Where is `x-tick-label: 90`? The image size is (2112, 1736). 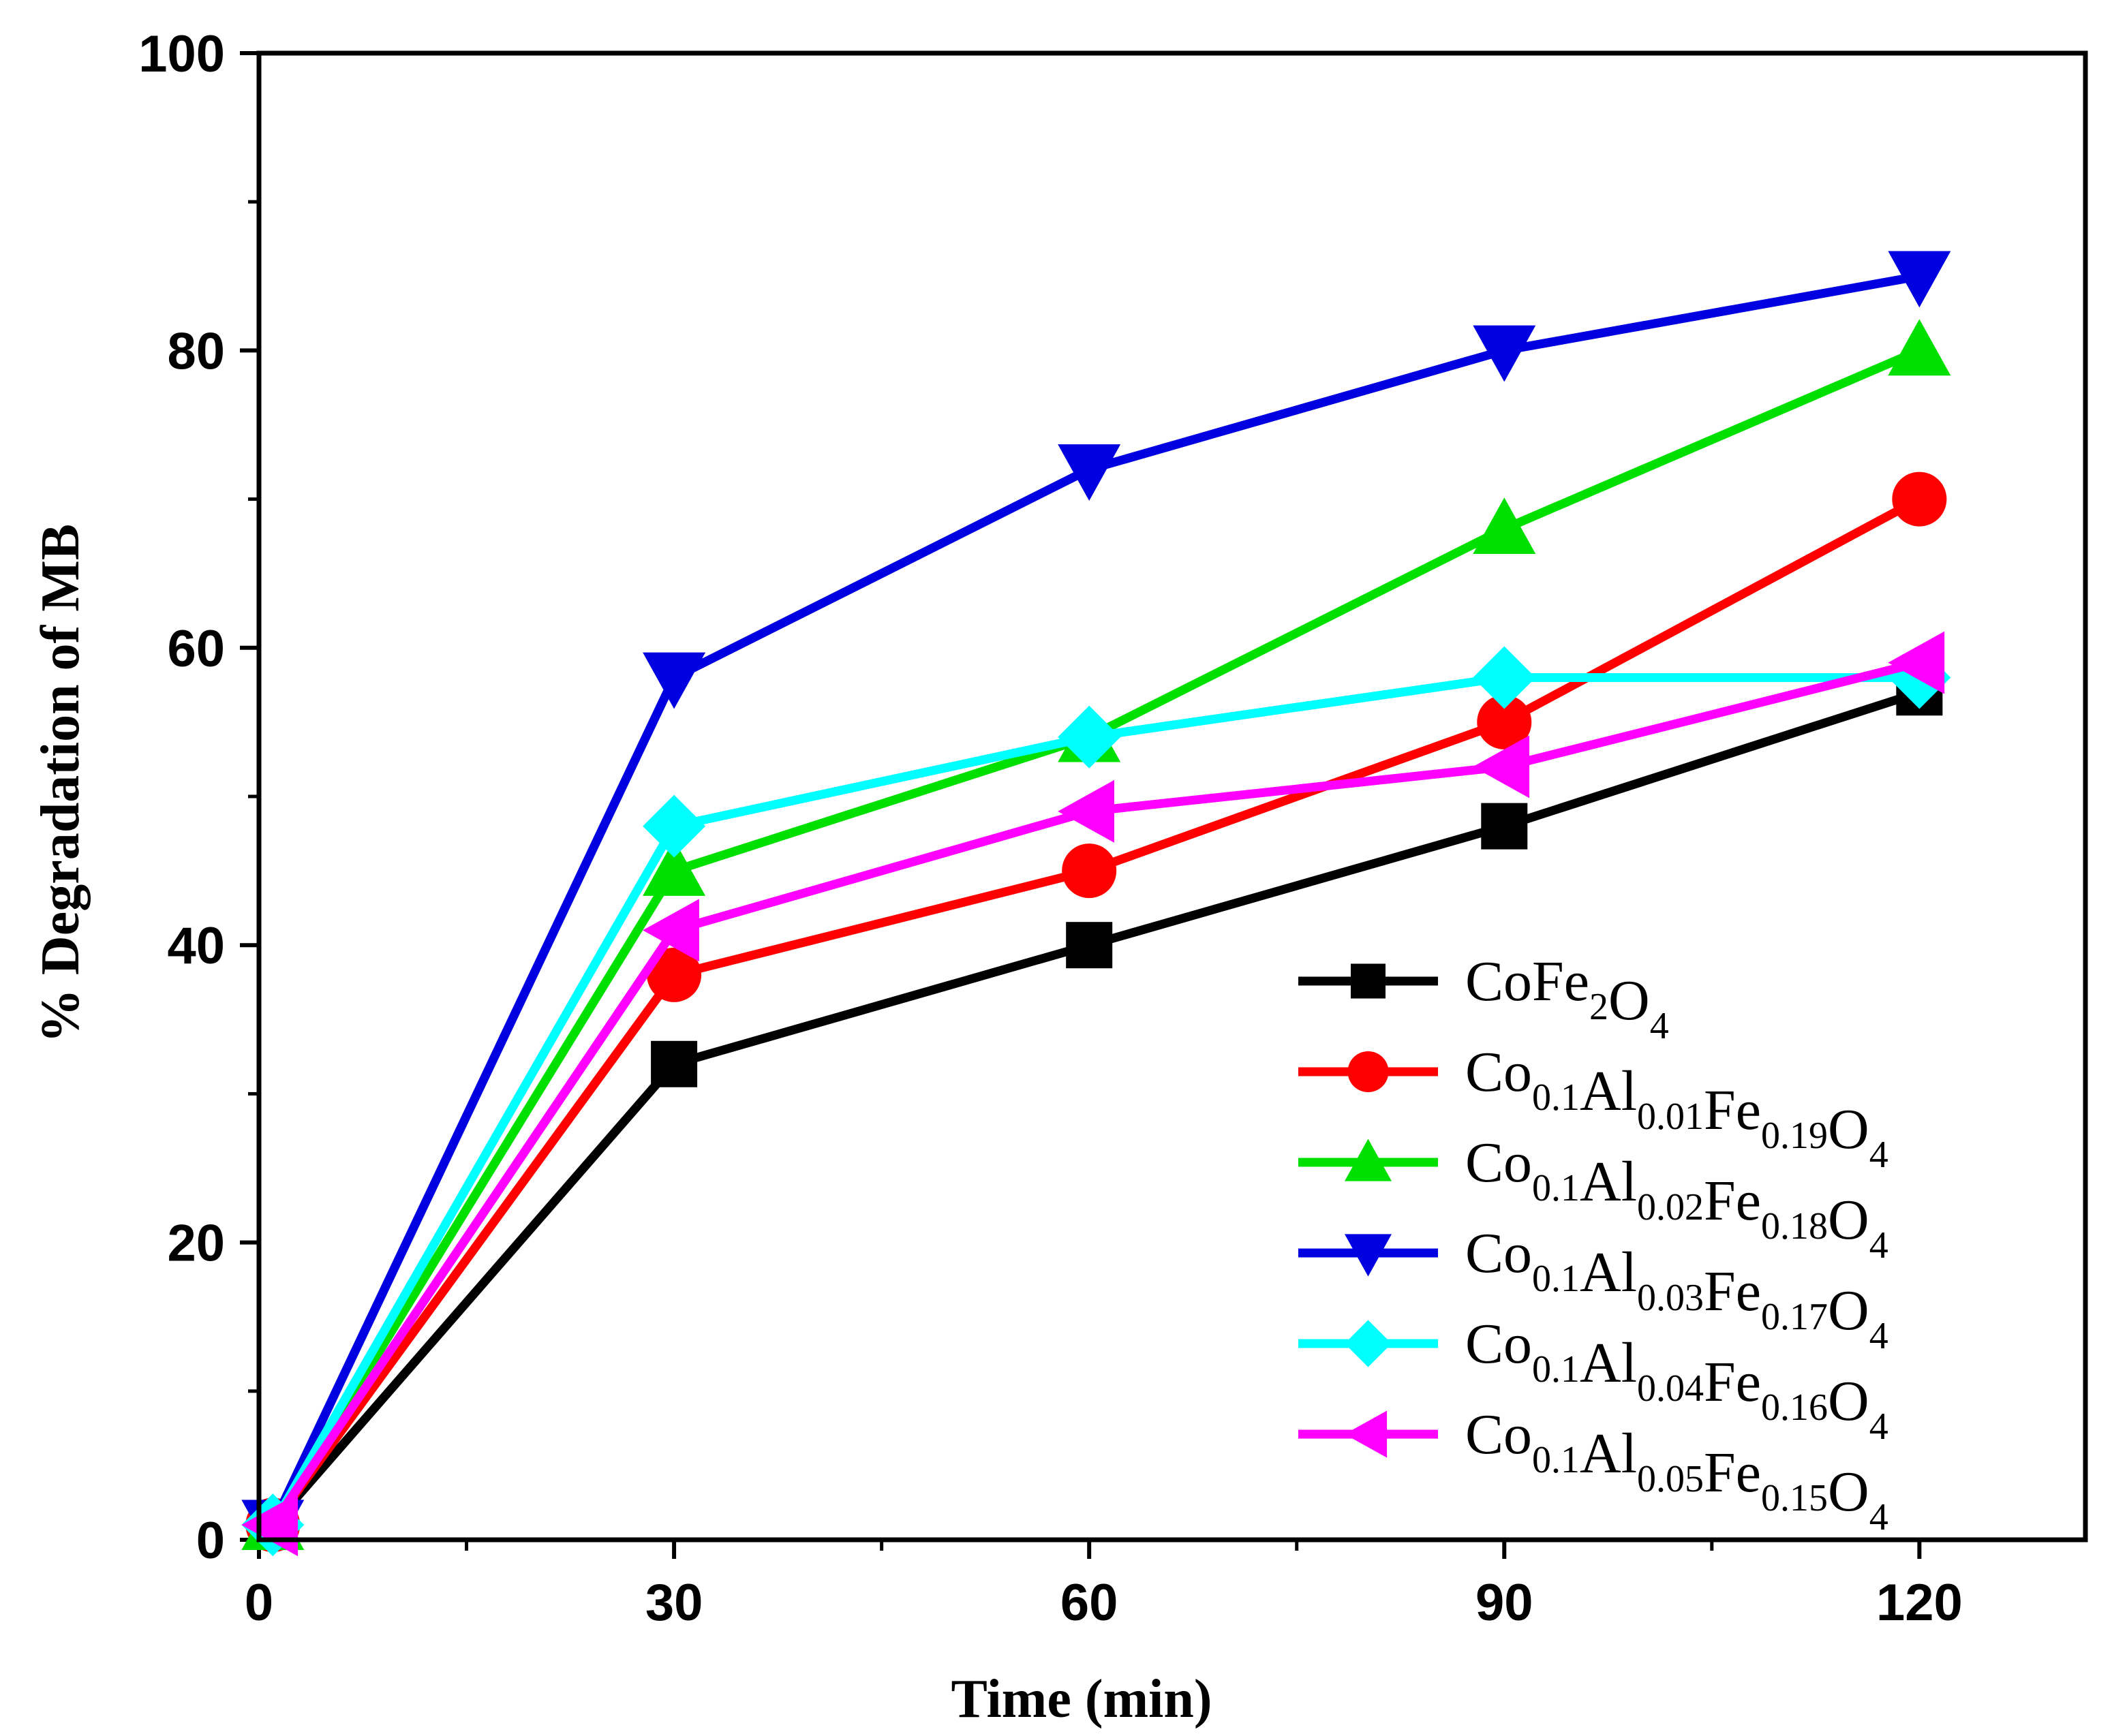 x-tick-label: 90 is located at coordinates (1504, 1603).